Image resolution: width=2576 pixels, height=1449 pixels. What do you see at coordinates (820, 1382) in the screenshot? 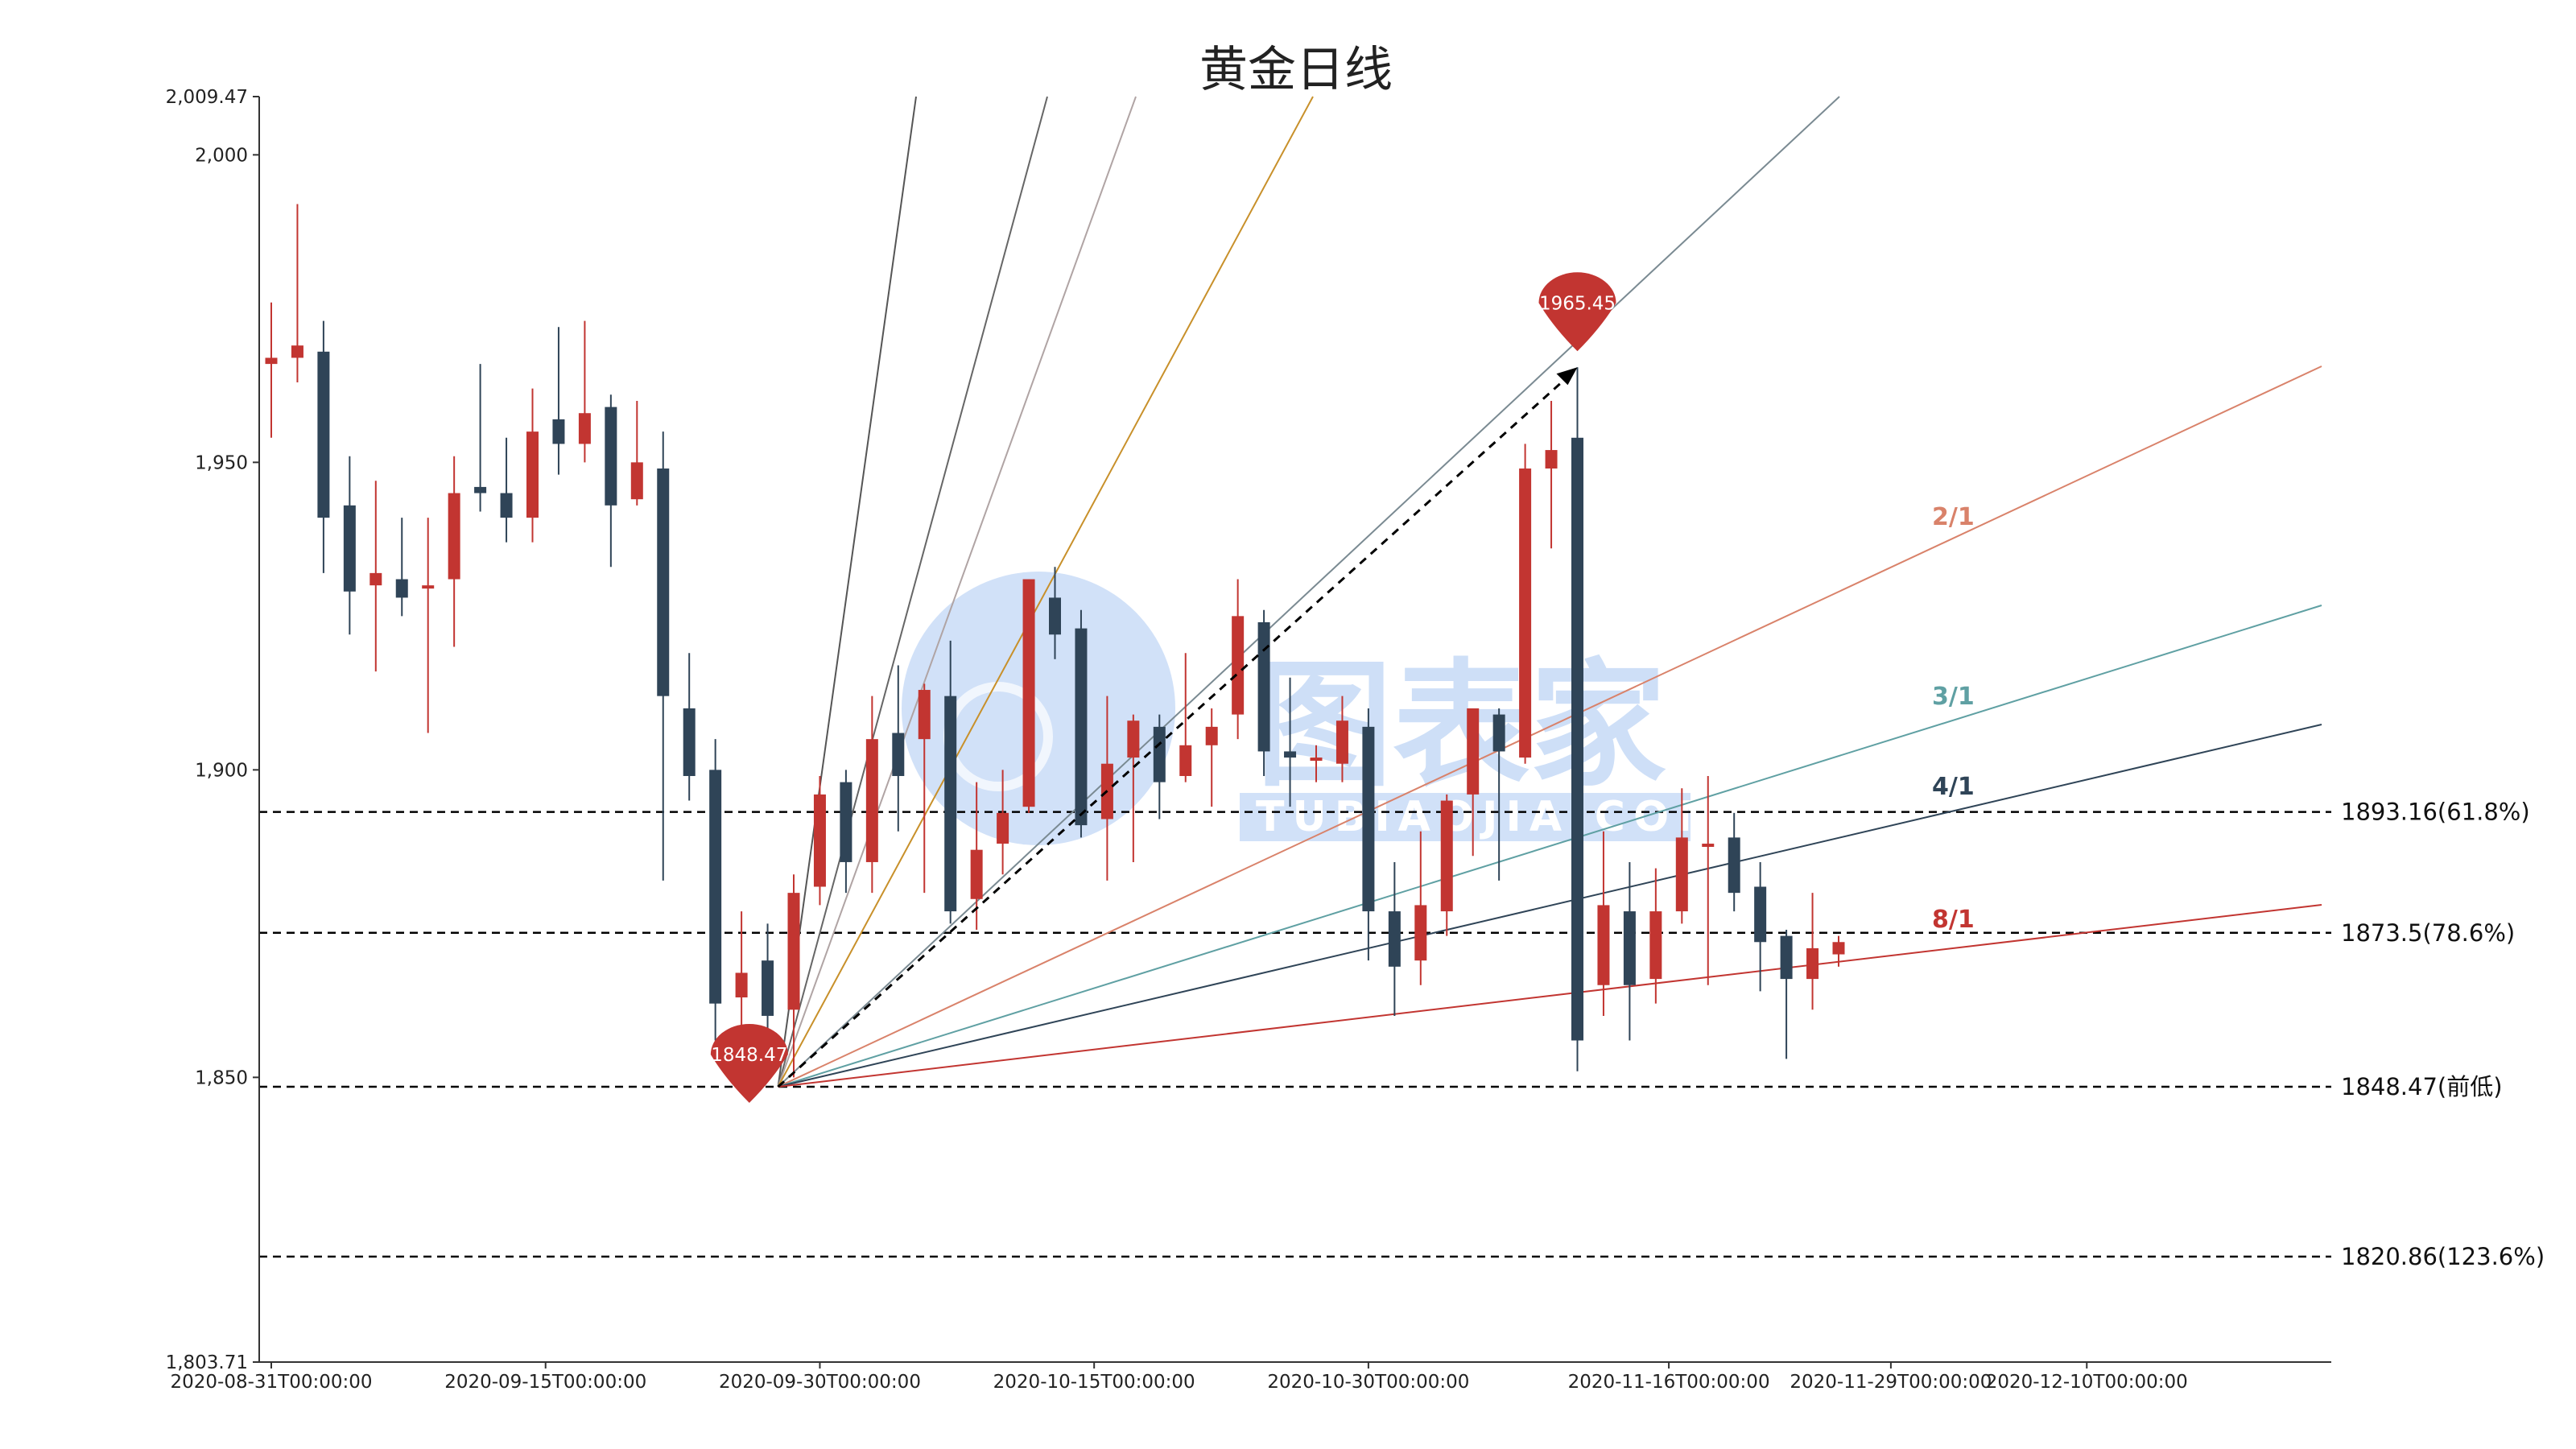
I see `x-tick-label: 2020-09-30T00:00:00` at bounding box center [820, 1382].